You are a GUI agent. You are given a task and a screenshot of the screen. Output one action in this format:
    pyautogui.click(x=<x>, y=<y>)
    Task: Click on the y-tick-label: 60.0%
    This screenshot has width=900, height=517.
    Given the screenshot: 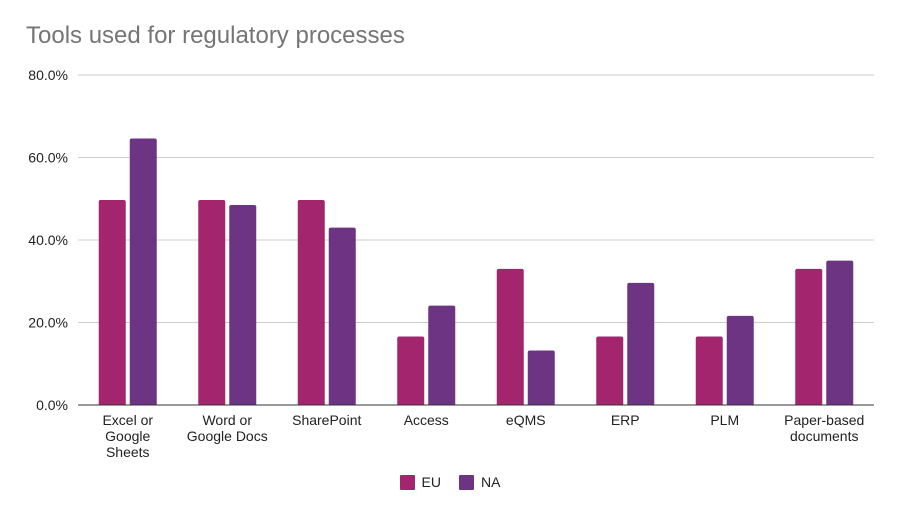 What is the action you would take?
    pyautogui.click(x=48, y=158)
    